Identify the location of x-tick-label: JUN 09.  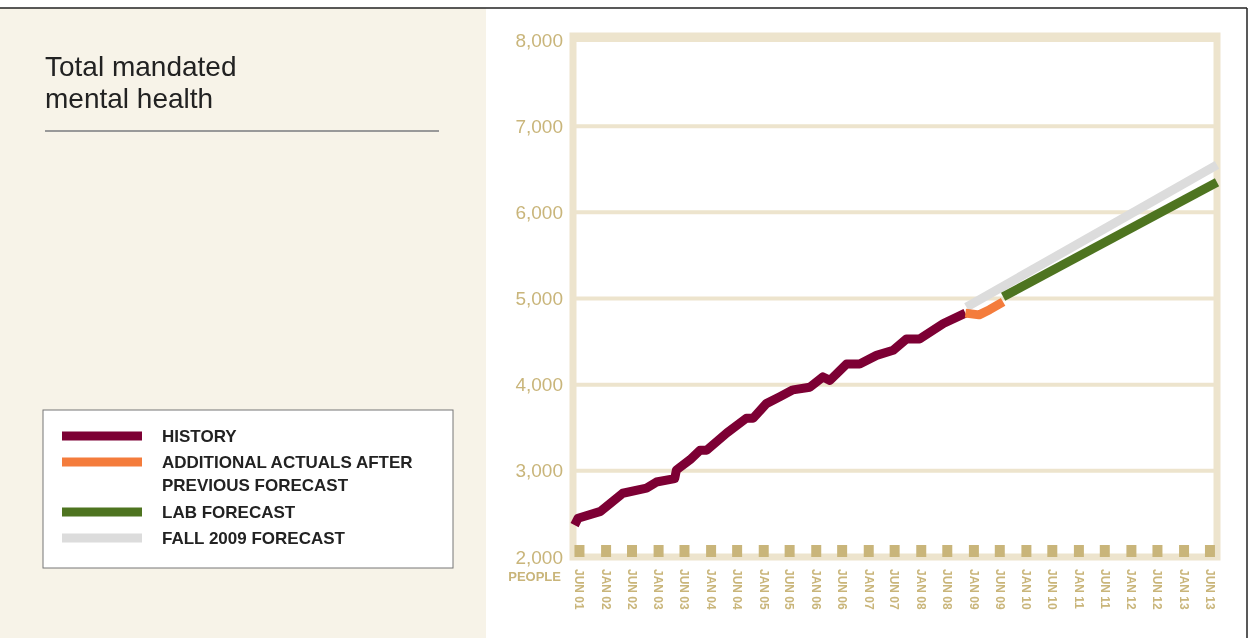
(999, 590).